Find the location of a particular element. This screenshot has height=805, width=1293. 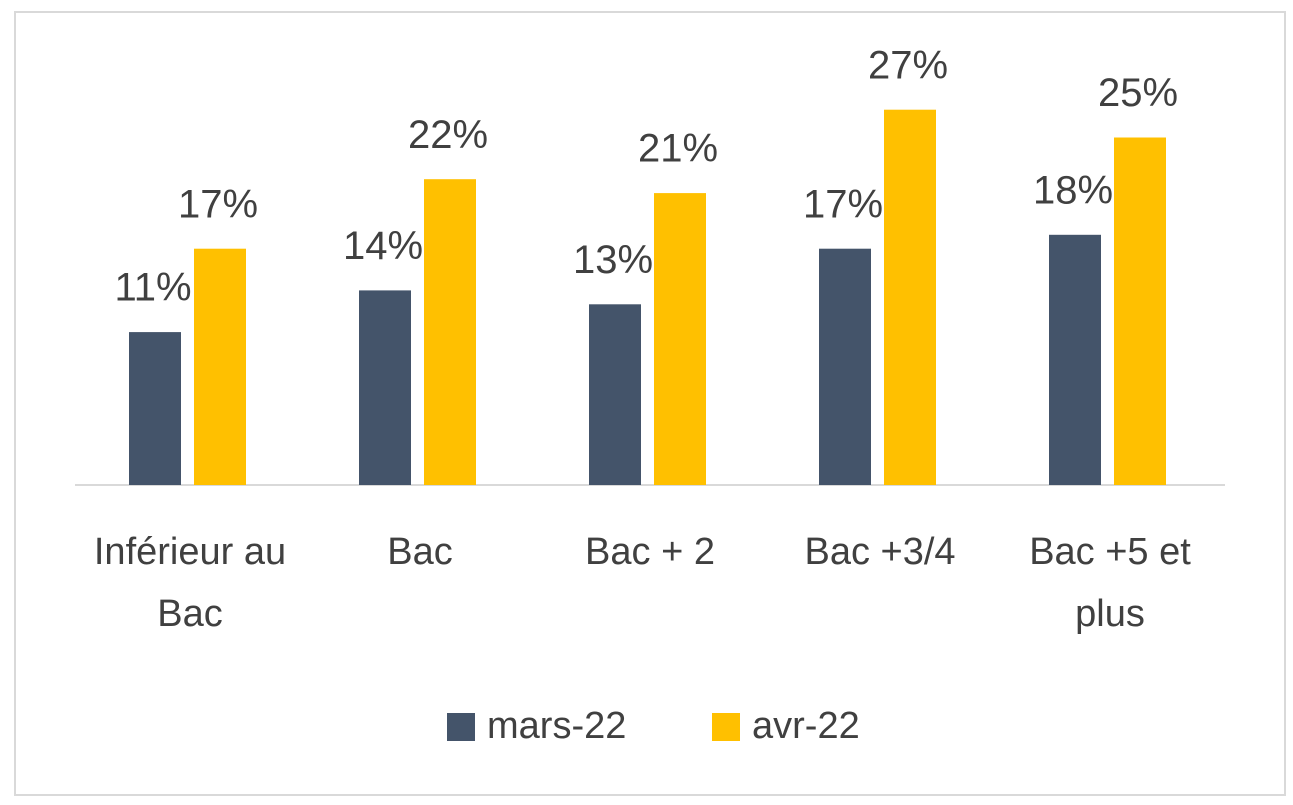

legend-label: mars-22 is located at coordinates (556, 726).